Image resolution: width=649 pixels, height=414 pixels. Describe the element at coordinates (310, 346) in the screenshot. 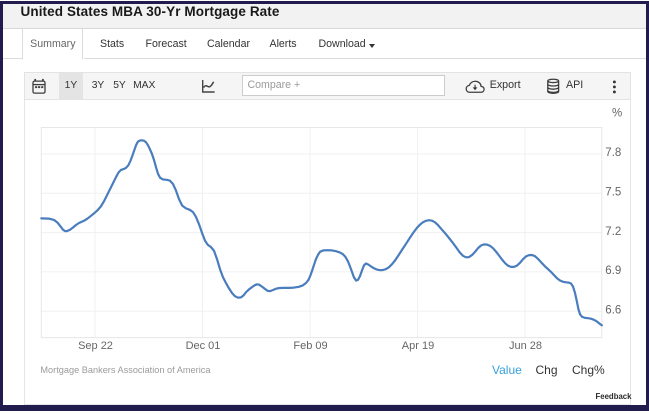

I see `svg-text: Feb 09` at that location.